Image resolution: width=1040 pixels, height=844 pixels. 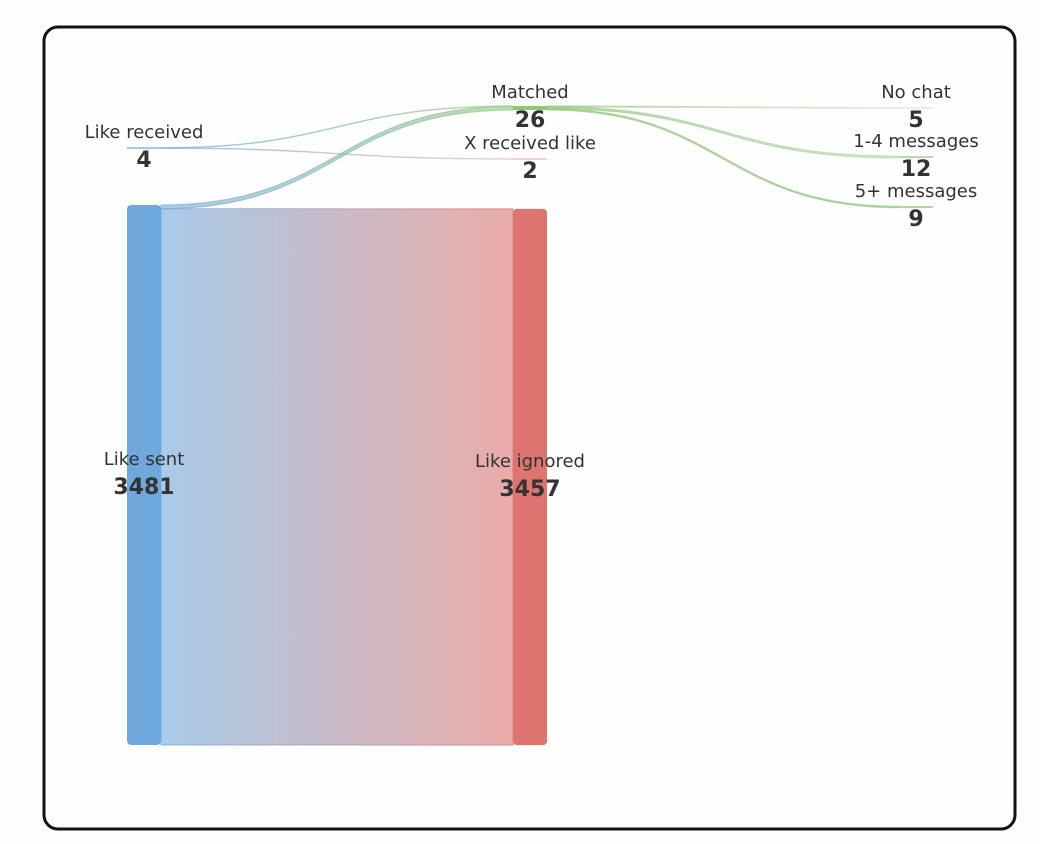 What do you see at coordinates (143, 160) in the screenshot?
I see `node-value: 4` at bounding box center [143, 160].